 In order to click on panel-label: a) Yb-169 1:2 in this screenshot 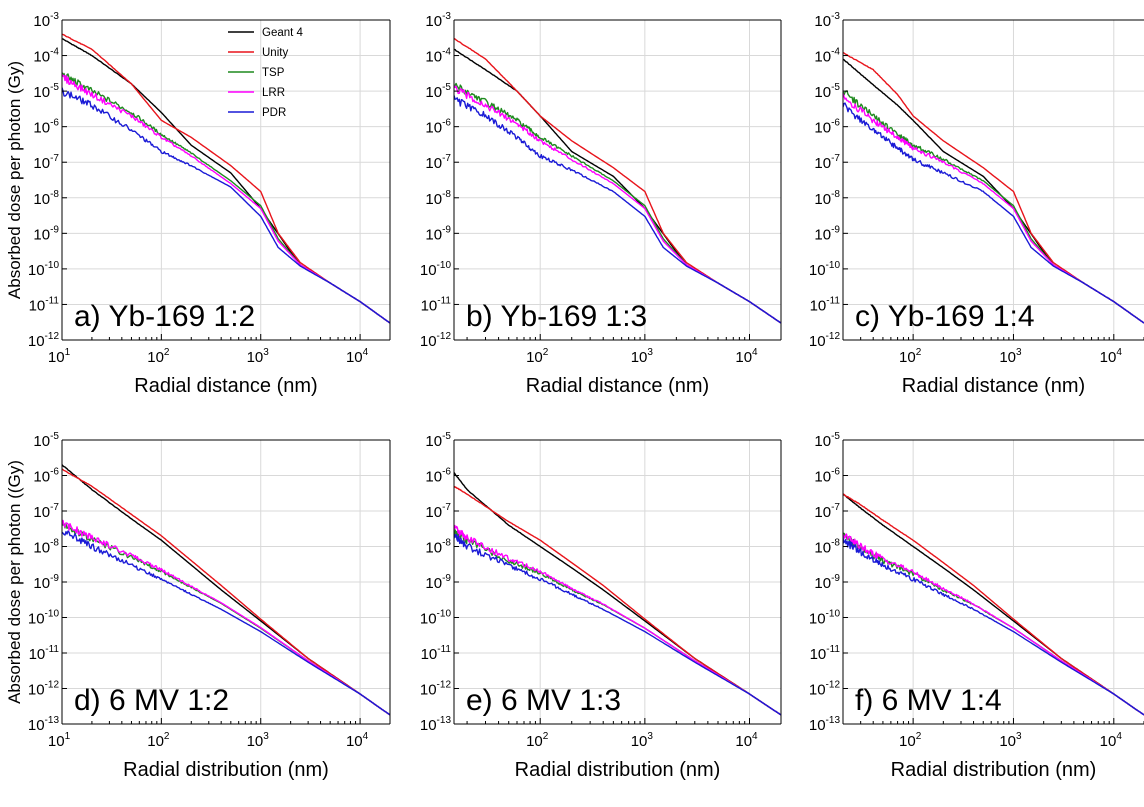, I will do `click(164, 316)`.